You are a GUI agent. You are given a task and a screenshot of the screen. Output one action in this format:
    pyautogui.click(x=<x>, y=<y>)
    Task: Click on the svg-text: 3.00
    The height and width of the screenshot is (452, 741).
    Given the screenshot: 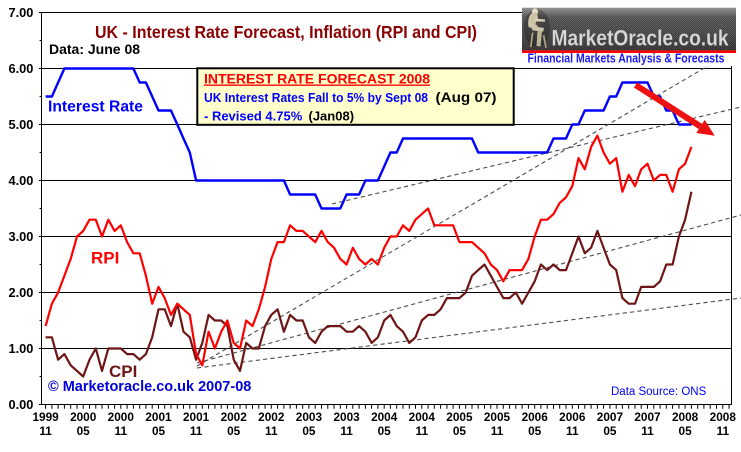 What is the action you would take?
    pyautogui.click(x=20, y=236)
    